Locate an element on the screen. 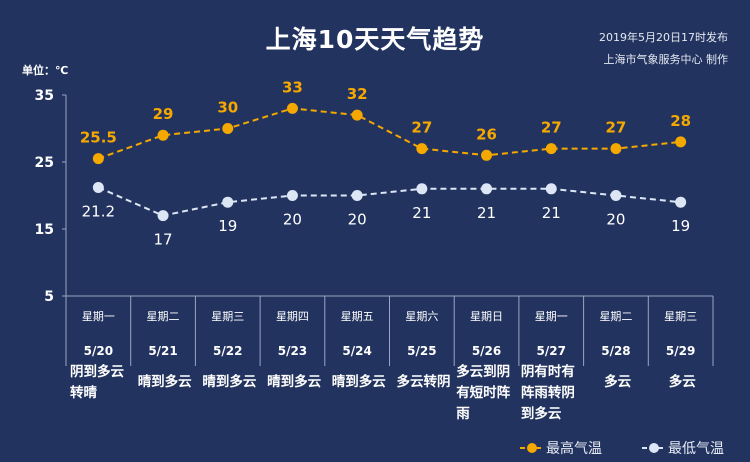 The height and width of the screenshot is (462, 750). legend-low: 最低气温 is located at coordinates (683, 448).